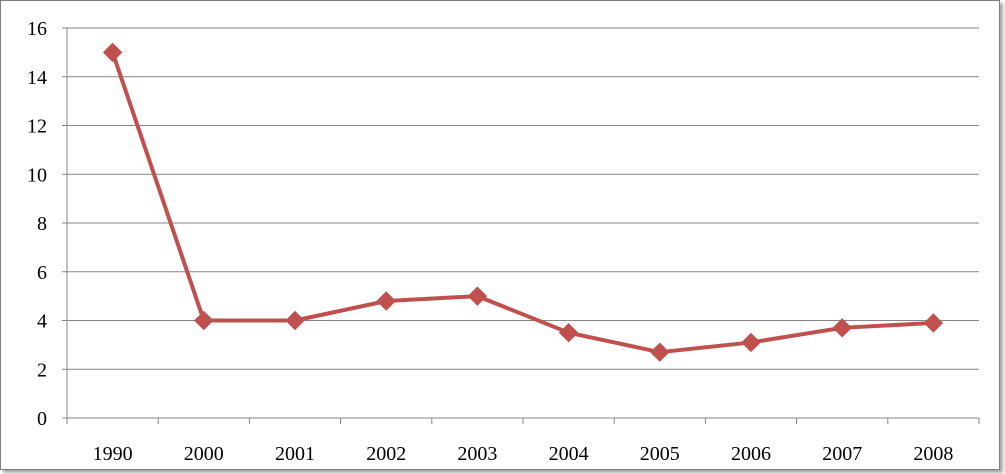  Describe the element at coordinates (37, 175) in the screenshot. I see `y-tick-label: 10` at that location.